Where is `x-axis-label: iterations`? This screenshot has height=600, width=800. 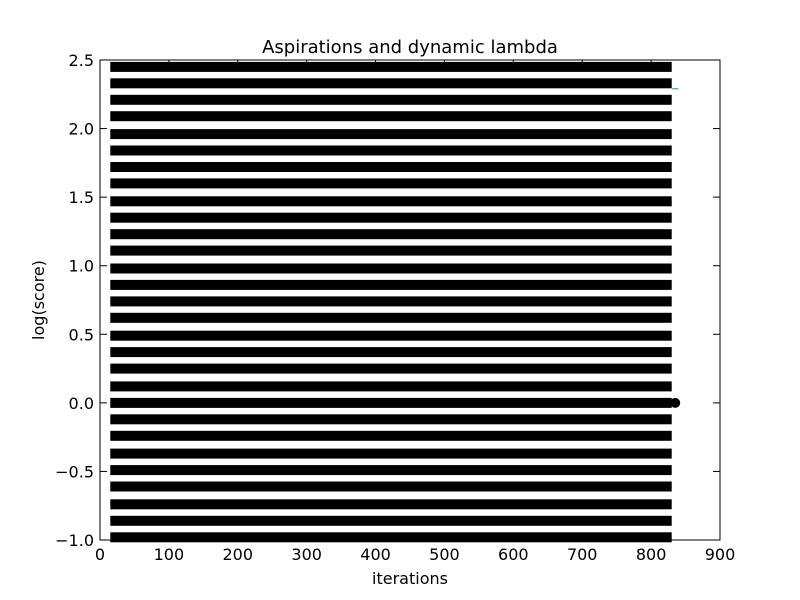 x-axis-label: iterations is located at coordinates (410, 578).